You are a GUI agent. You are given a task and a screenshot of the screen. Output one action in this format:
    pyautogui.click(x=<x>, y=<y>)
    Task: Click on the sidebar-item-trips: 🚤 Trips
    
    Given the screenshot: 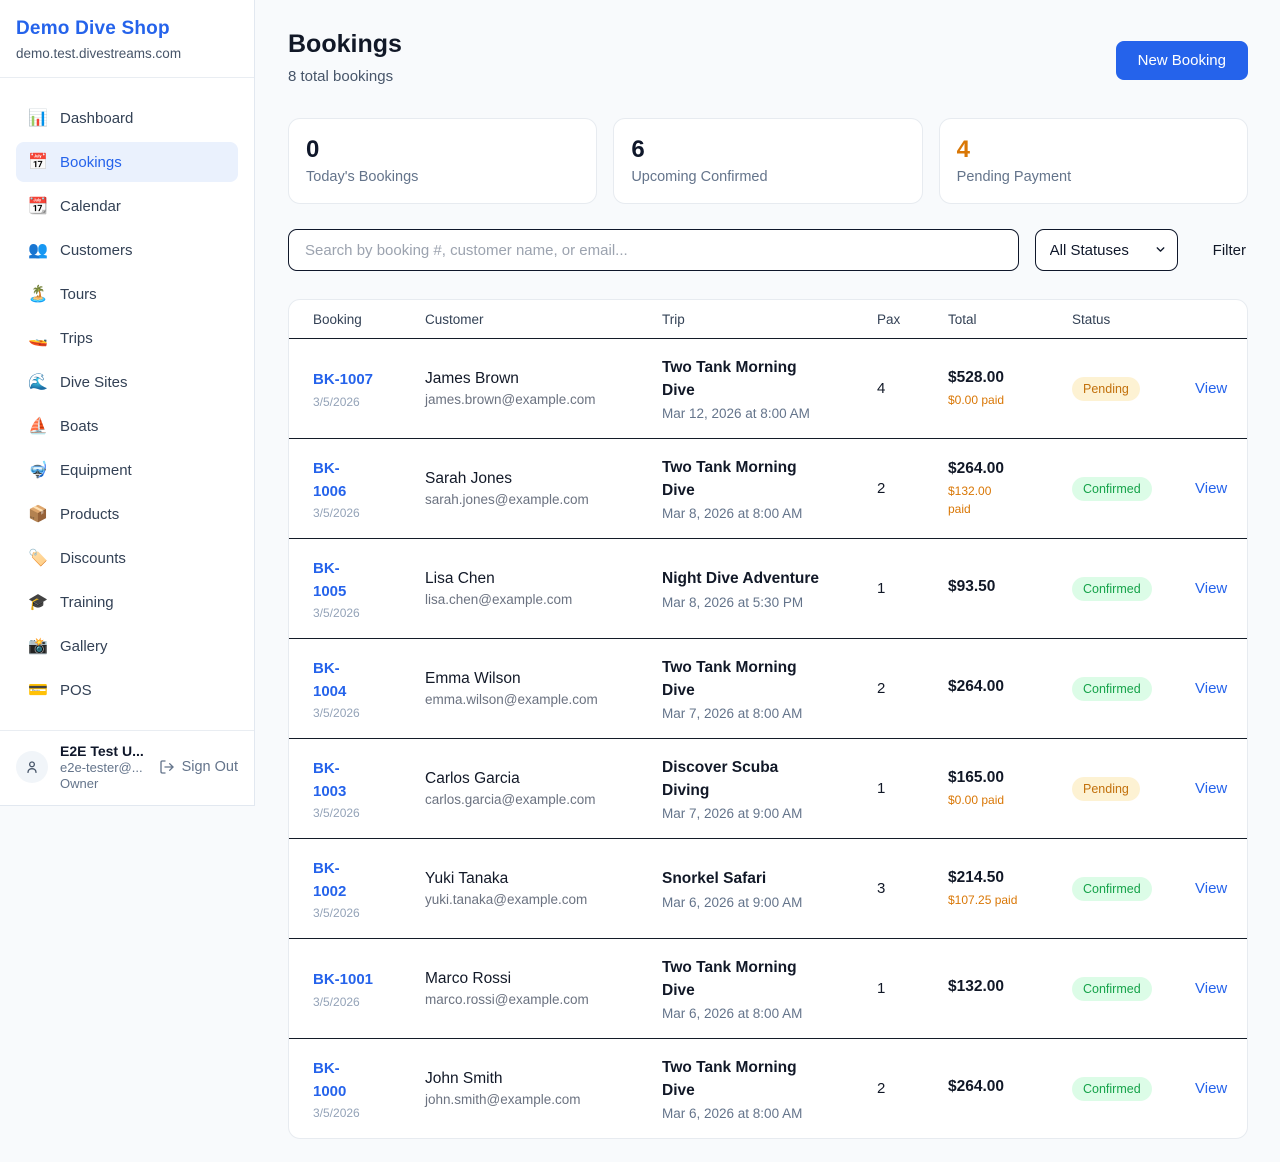 What is the action you would take?
    pyautogui.click(x=127, y=338)
    